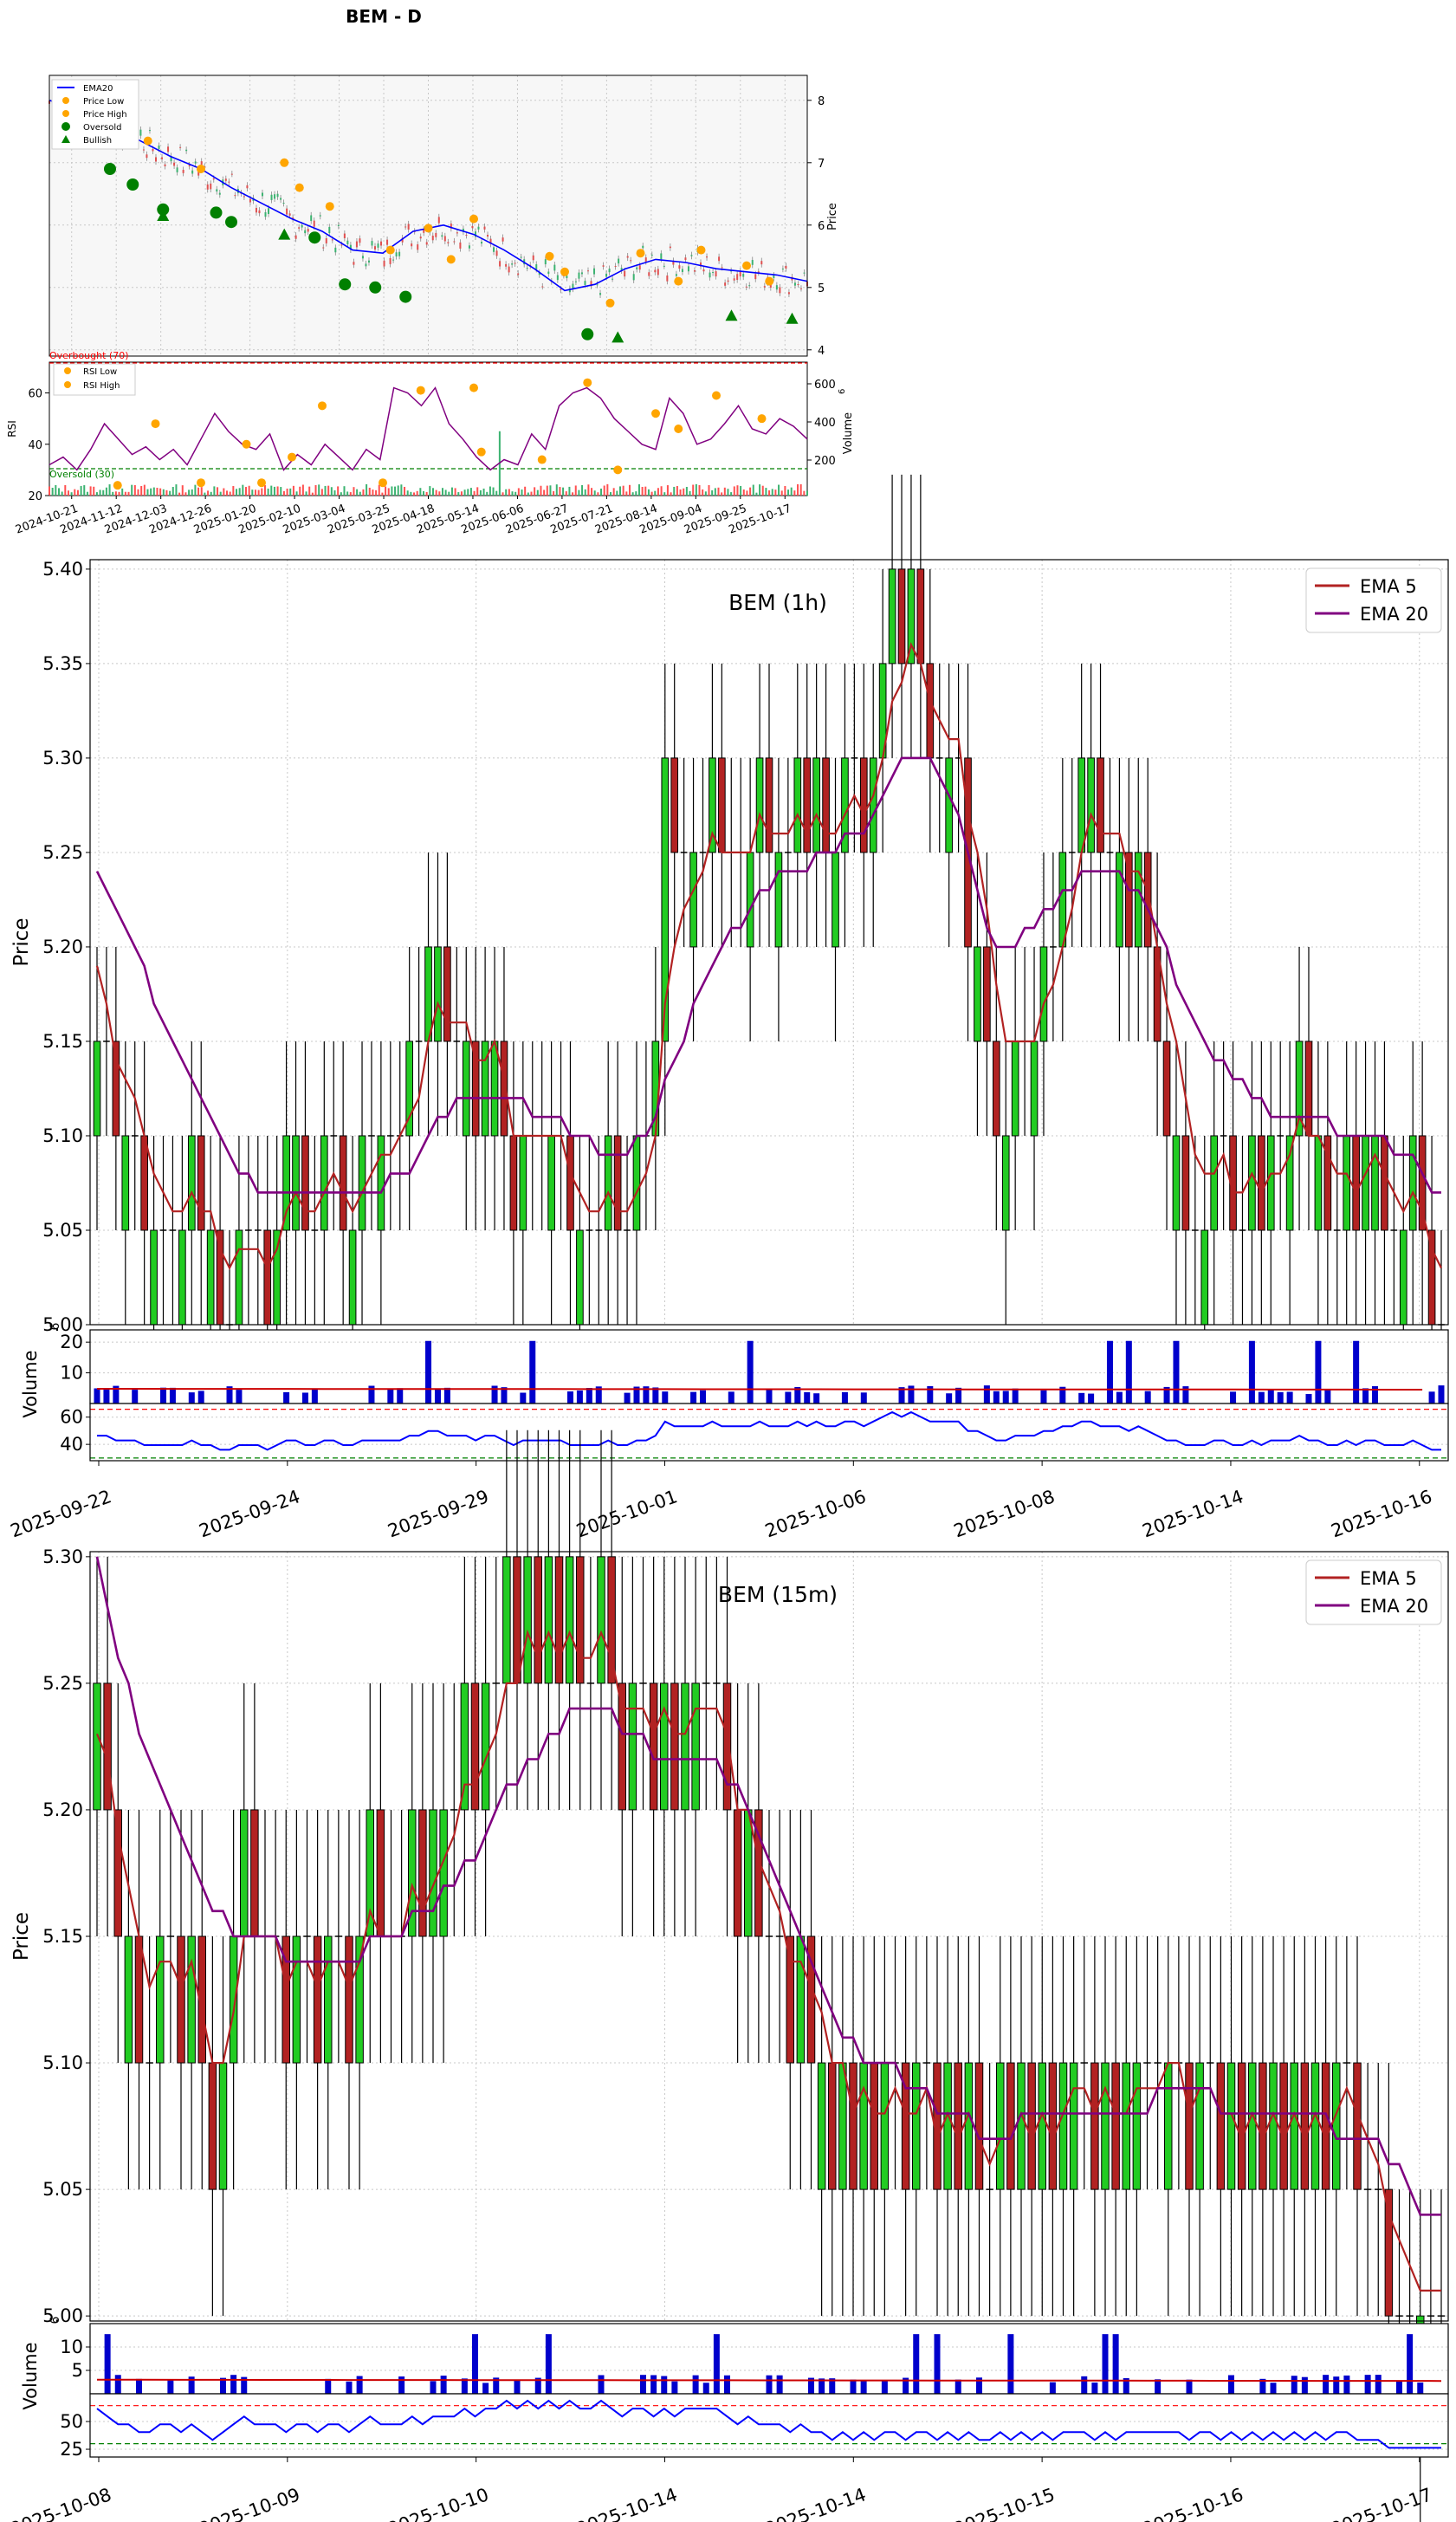 The width and height of the screenshot is (1456, 2522). What do you see at coordinates (587, 382) in the screenshot?
I see `daily-rsi-high-marker` at bounding box center [587, 382].